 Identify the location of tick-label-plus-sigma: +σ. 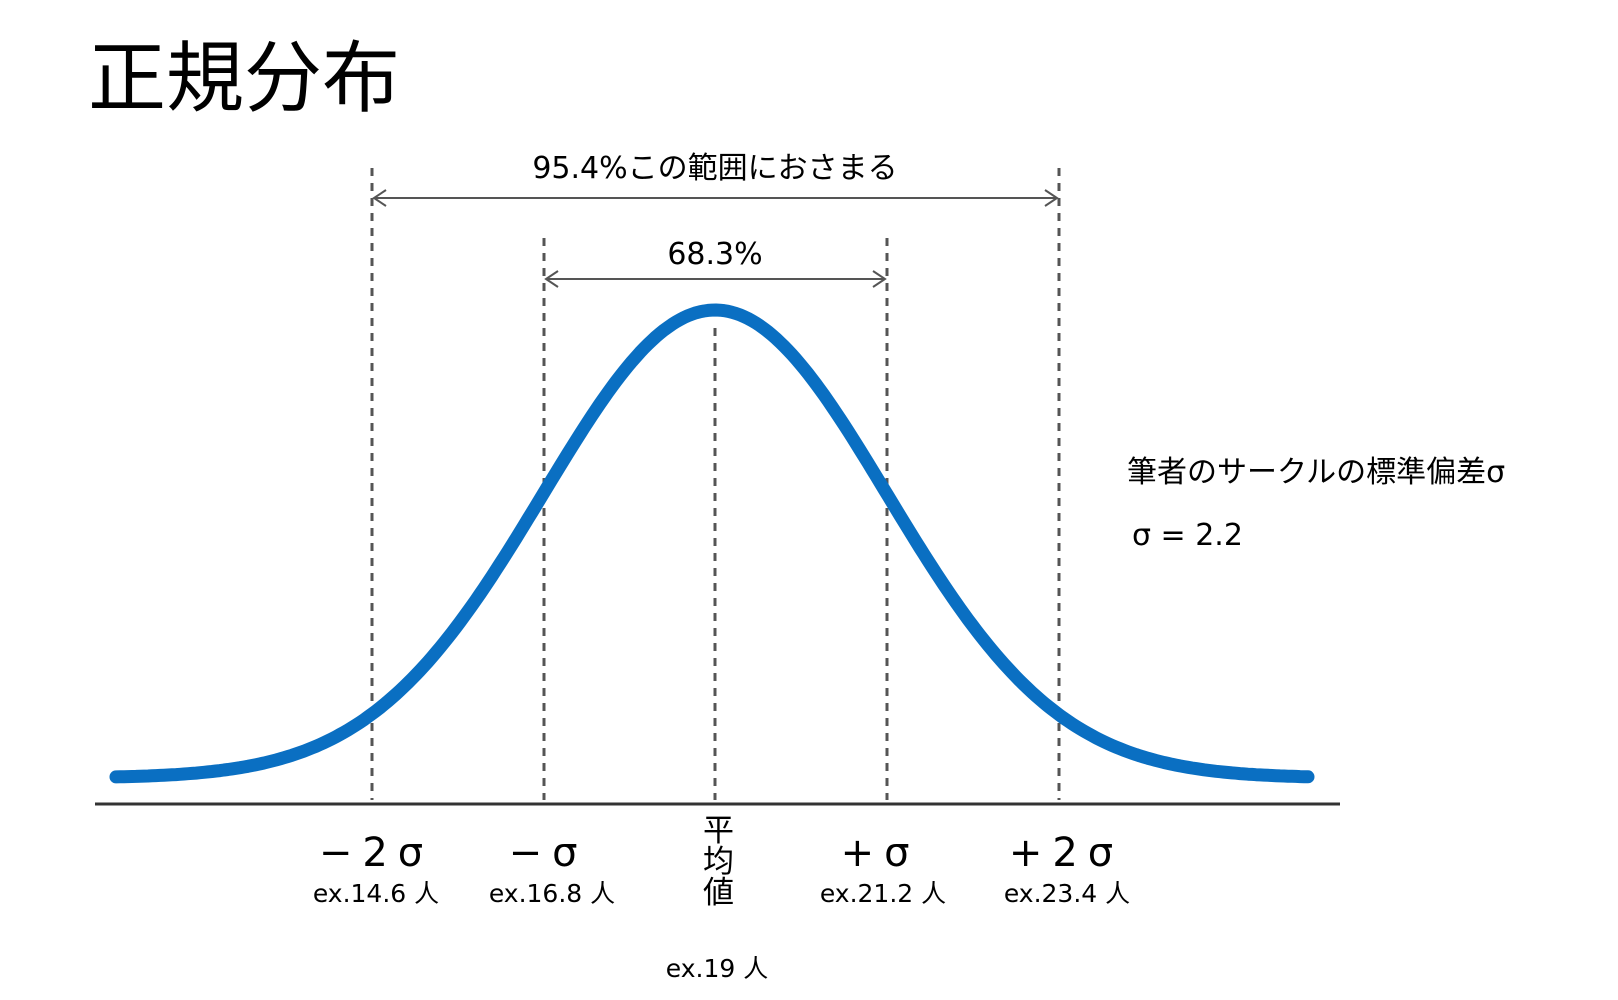
(880, 853).